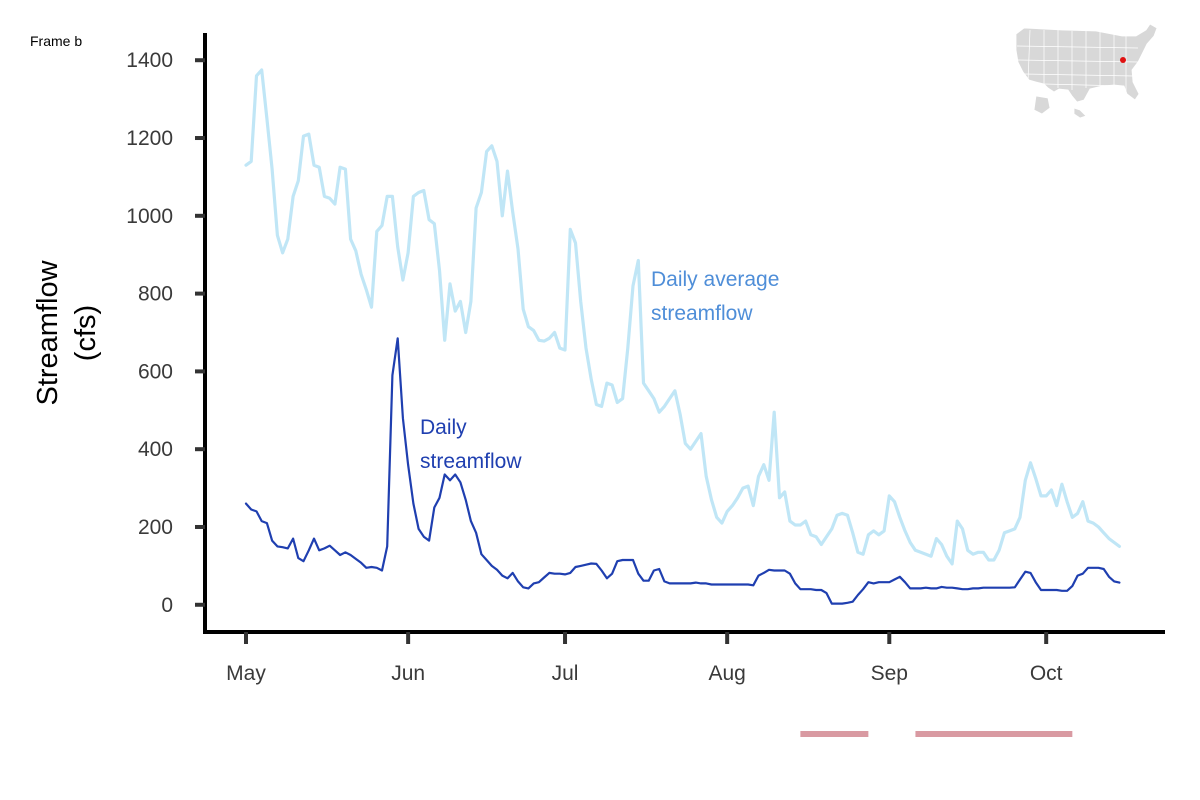  What do you see at coordinates (1123, 60) in the screenshot?
I see `site-marker` at bounding box center [1123, 60].